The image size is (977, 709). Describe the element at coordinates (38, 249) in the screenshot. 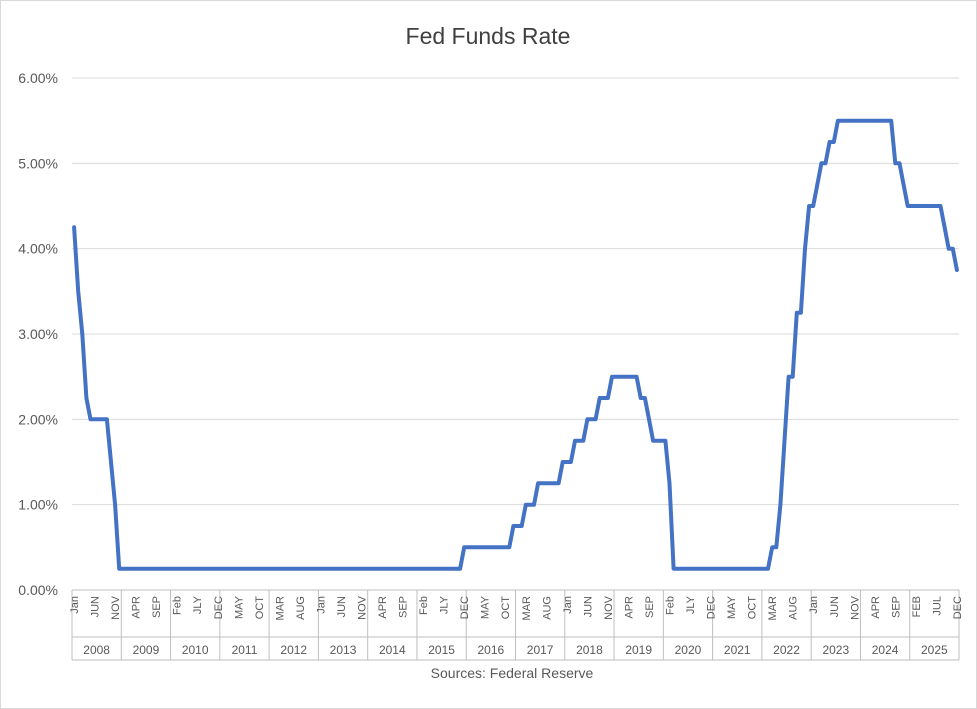

I see `y-tick-label: 4.00%` at that location.